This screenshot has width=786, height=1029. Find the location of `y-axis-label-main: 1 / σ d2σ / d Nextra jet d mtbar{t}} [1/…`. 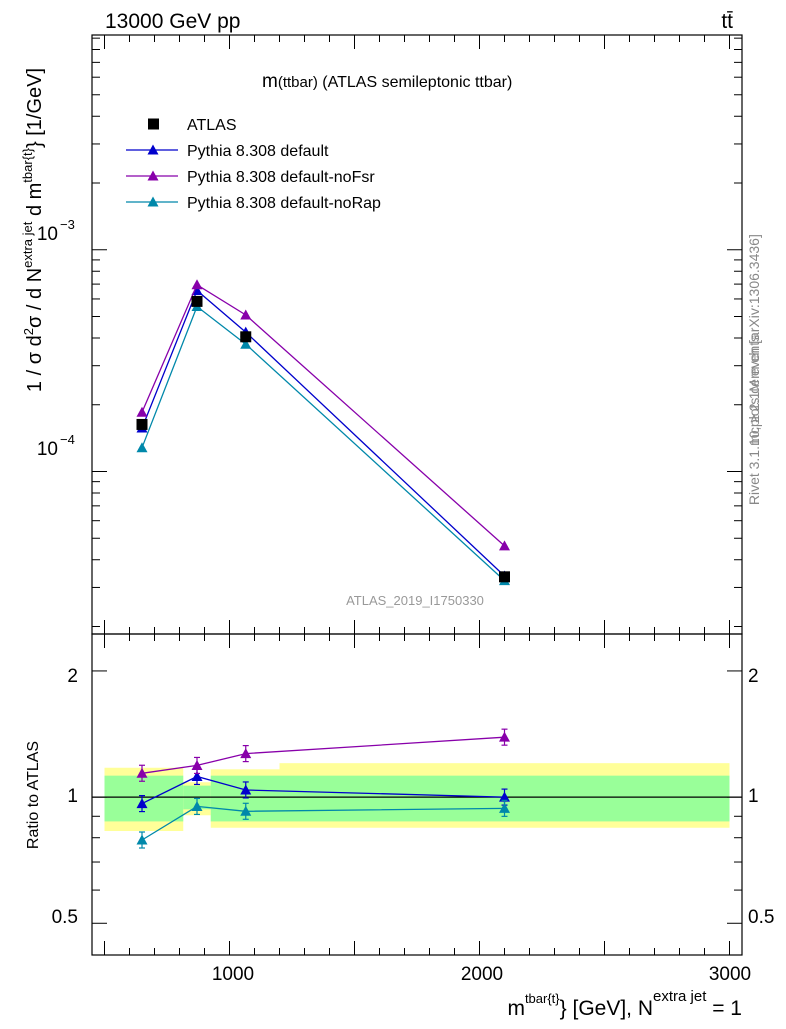

y-axis-label-main: 1 / σ d2σ / d Nextra jet d mtbar{t}} [1/… is located at coordinates (33, 230).